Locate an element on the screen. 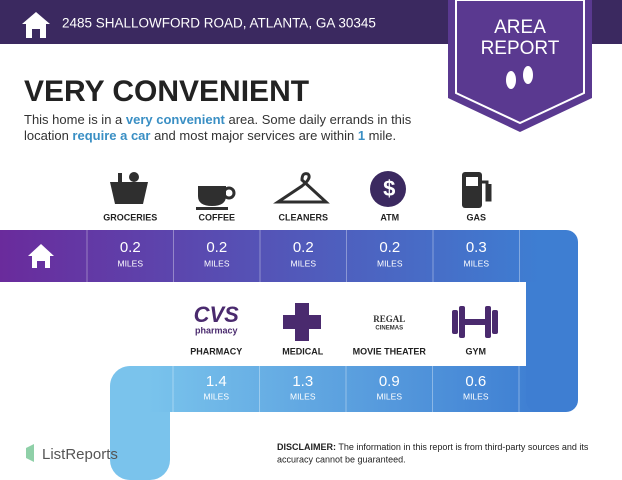  badge-border is located at coordinates (520, 62).